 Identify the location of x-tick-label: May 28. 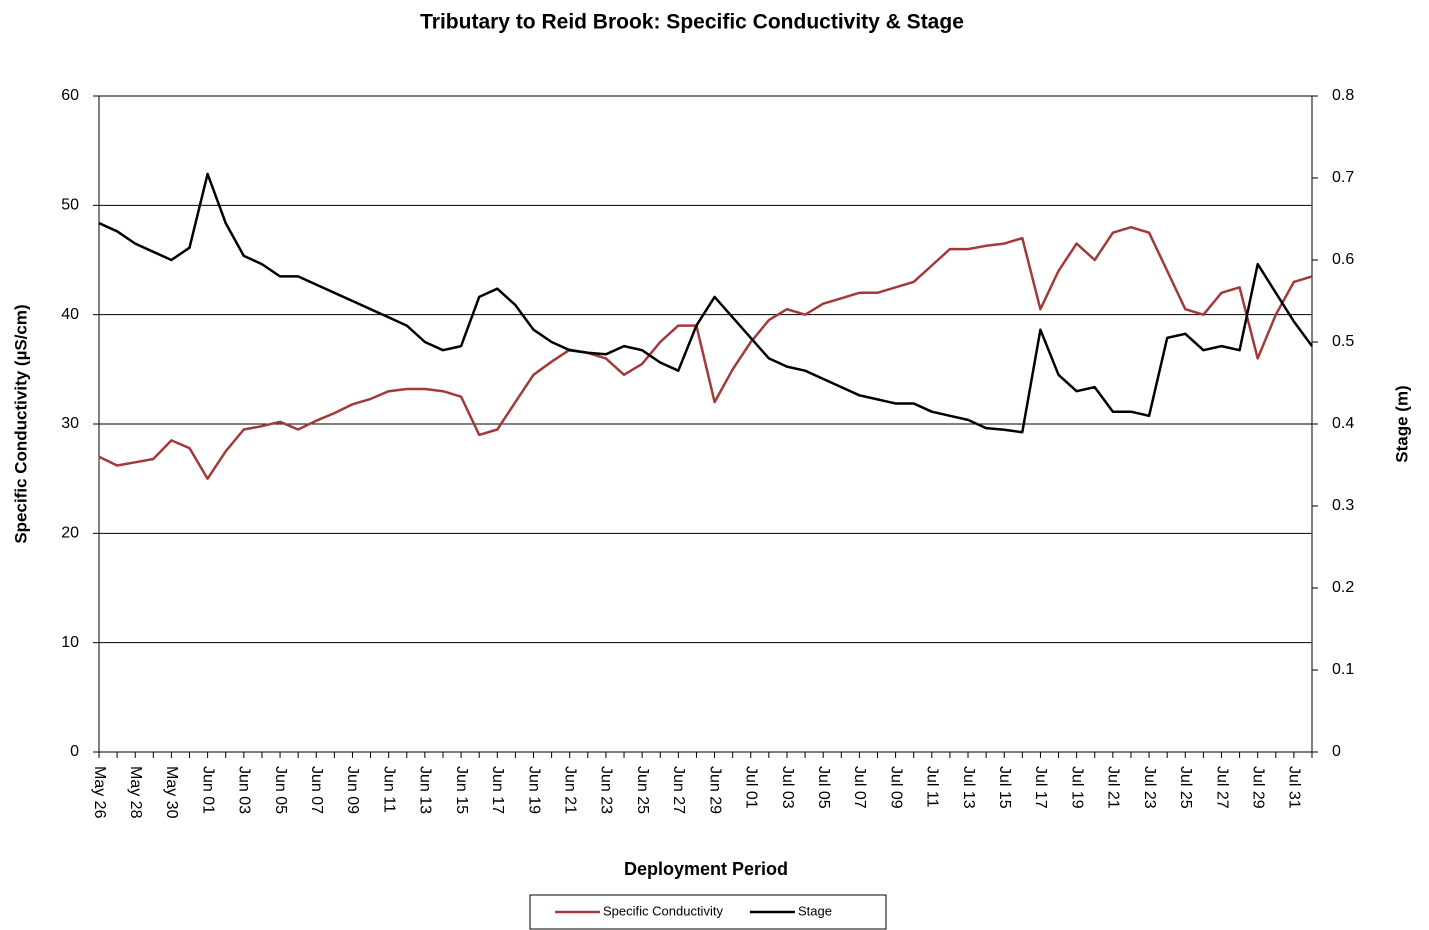
(135, 792).